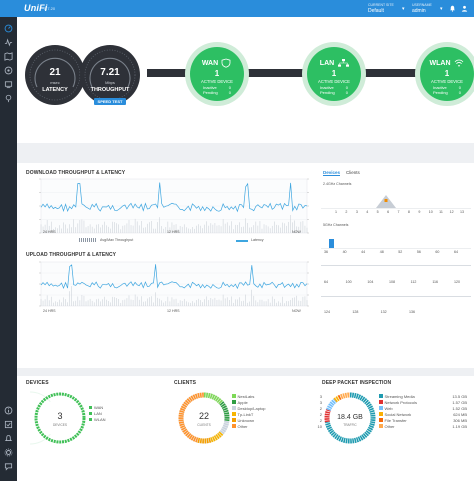 Image resolution: width=474 pixels, height=481 pixels. Describe the element at coordinates (348, 282) in the screenshot. I see `channel-label: 100` at that location.